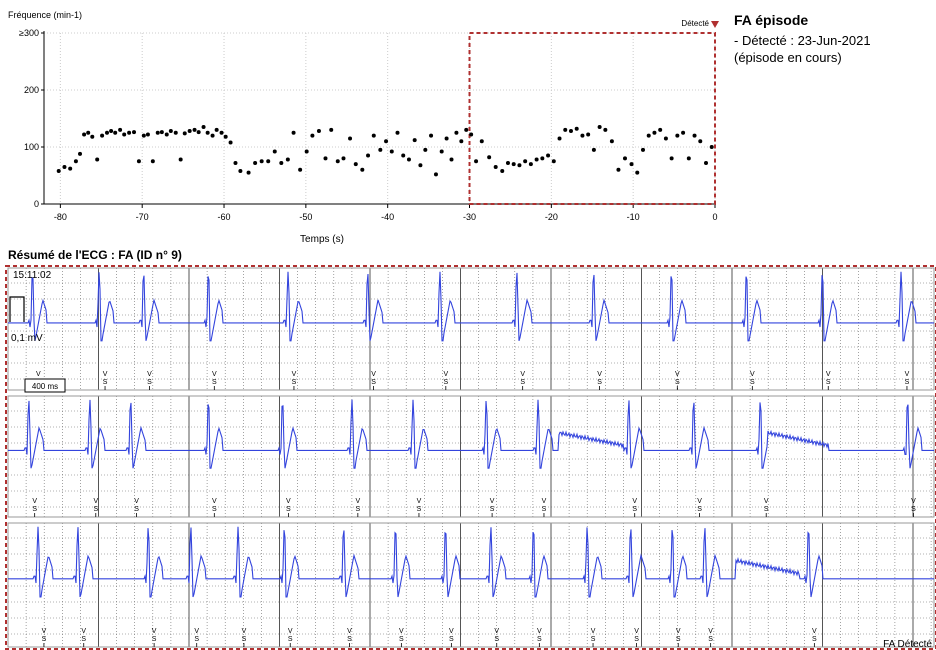  What do you see at coordinates (592, 118) in the screenshot?
I see `detected-region-box` at bounding box center [592, 118].